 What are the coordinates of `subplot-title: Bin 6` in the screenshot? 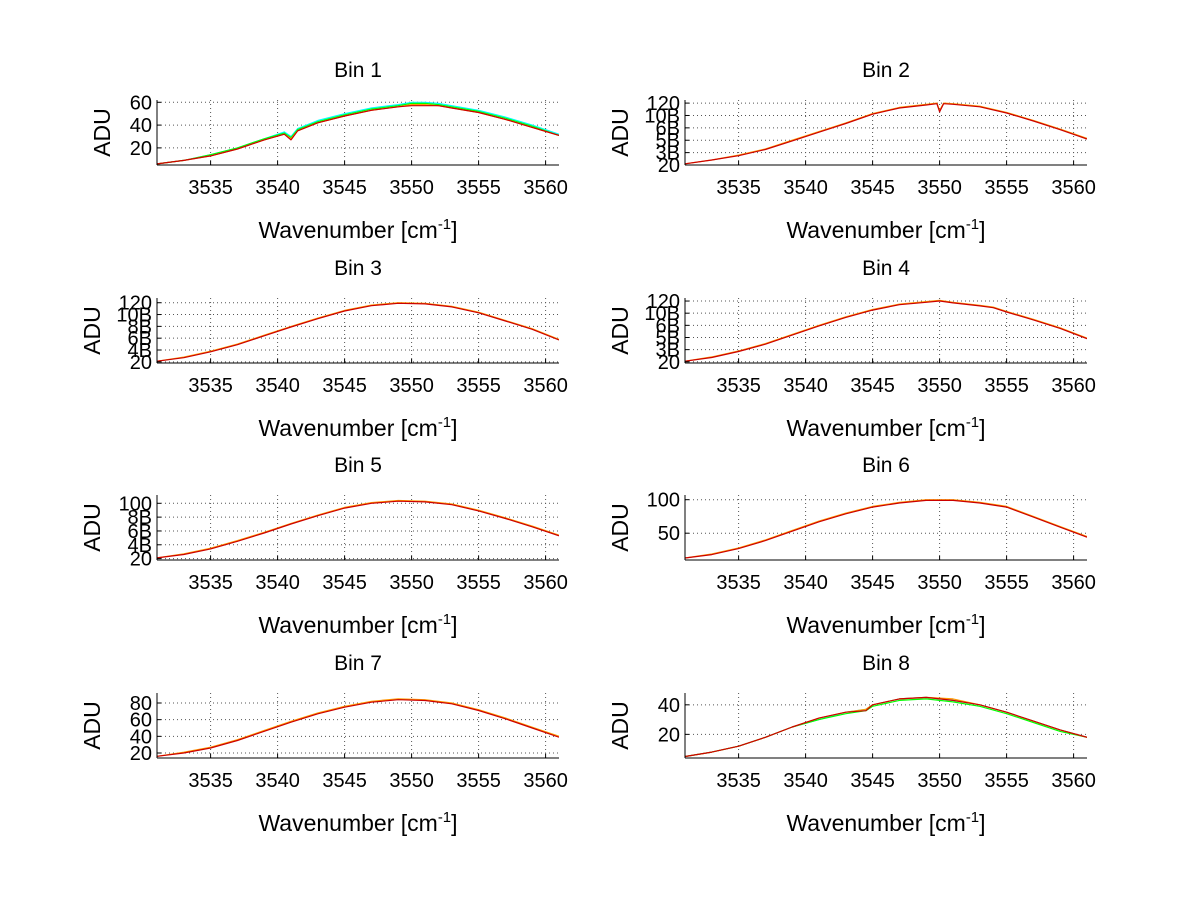 It's located at (886, 465).